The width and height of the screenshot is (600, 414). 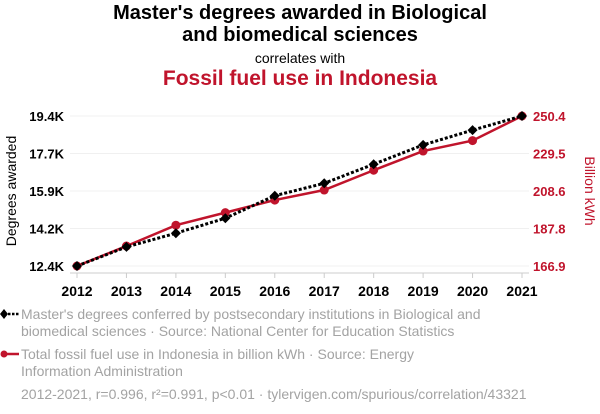 I want to click on x-tick-label: 2016, so click(x=274, y=291).